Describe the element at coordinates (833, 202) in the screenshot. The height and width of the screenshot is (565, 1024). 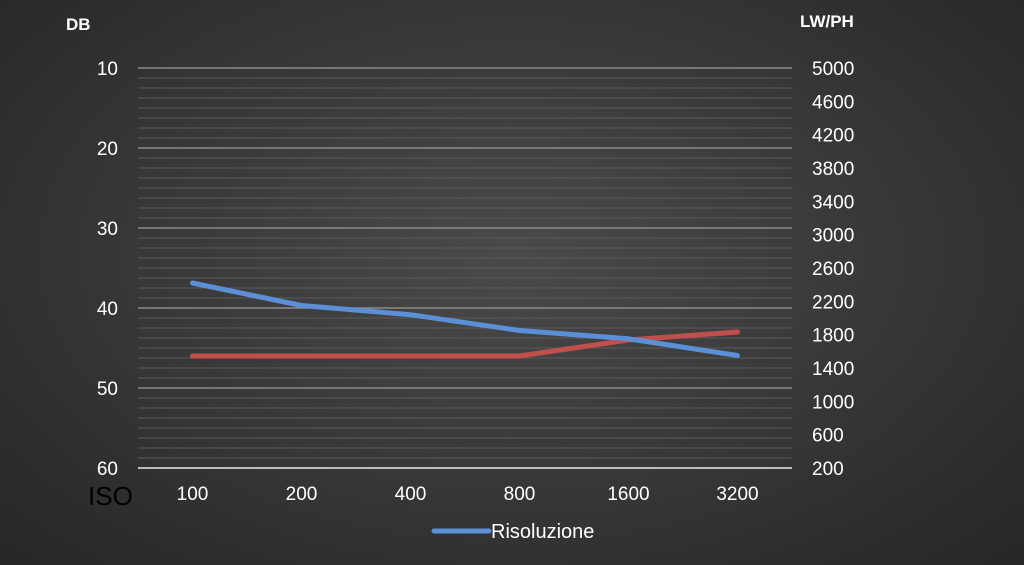
I see `right-tick-label: 3400` at that location.